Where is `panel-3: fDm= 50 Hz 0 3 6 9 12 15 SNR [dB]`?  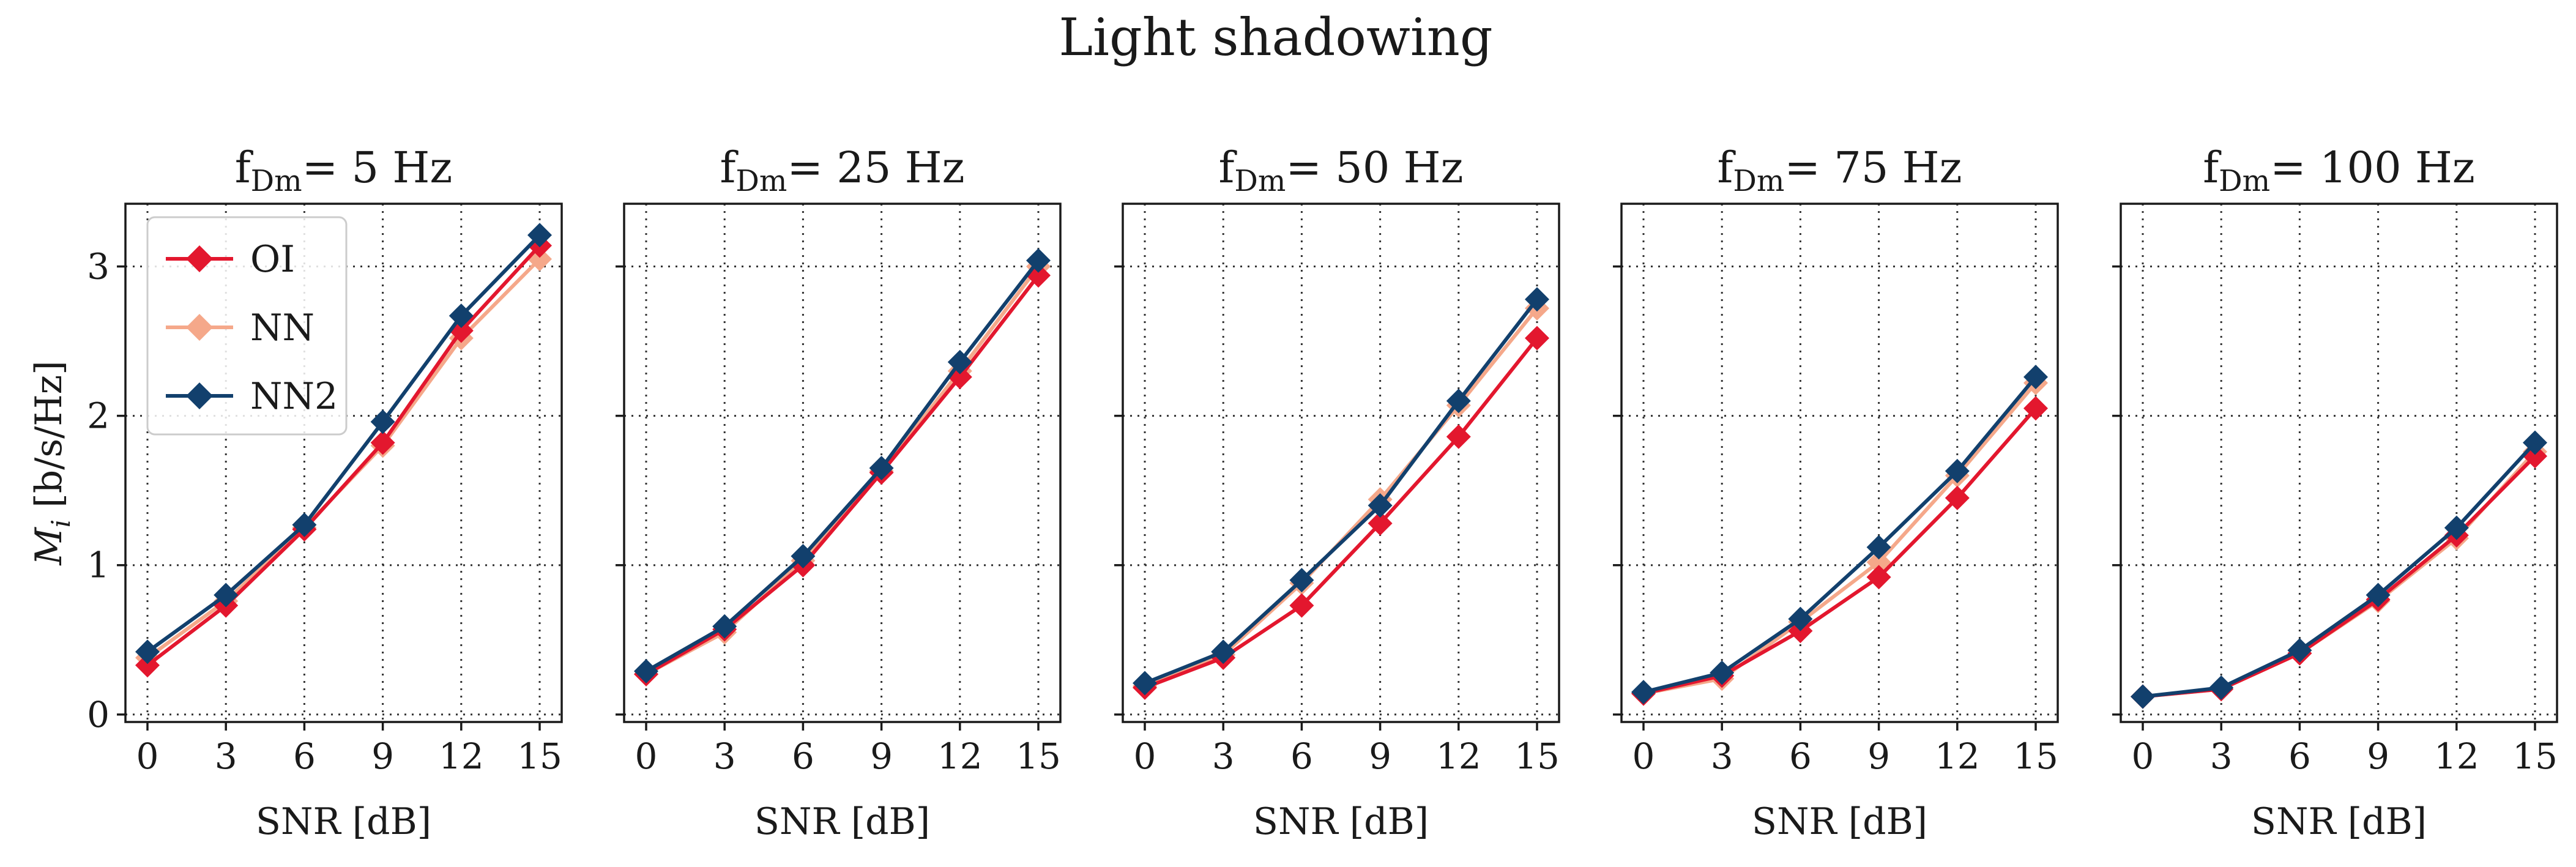 panel-3: fDm= 50 Hz 0 3 6 9 12 15 SNR [dB] is located at coordinates (1337, 493).